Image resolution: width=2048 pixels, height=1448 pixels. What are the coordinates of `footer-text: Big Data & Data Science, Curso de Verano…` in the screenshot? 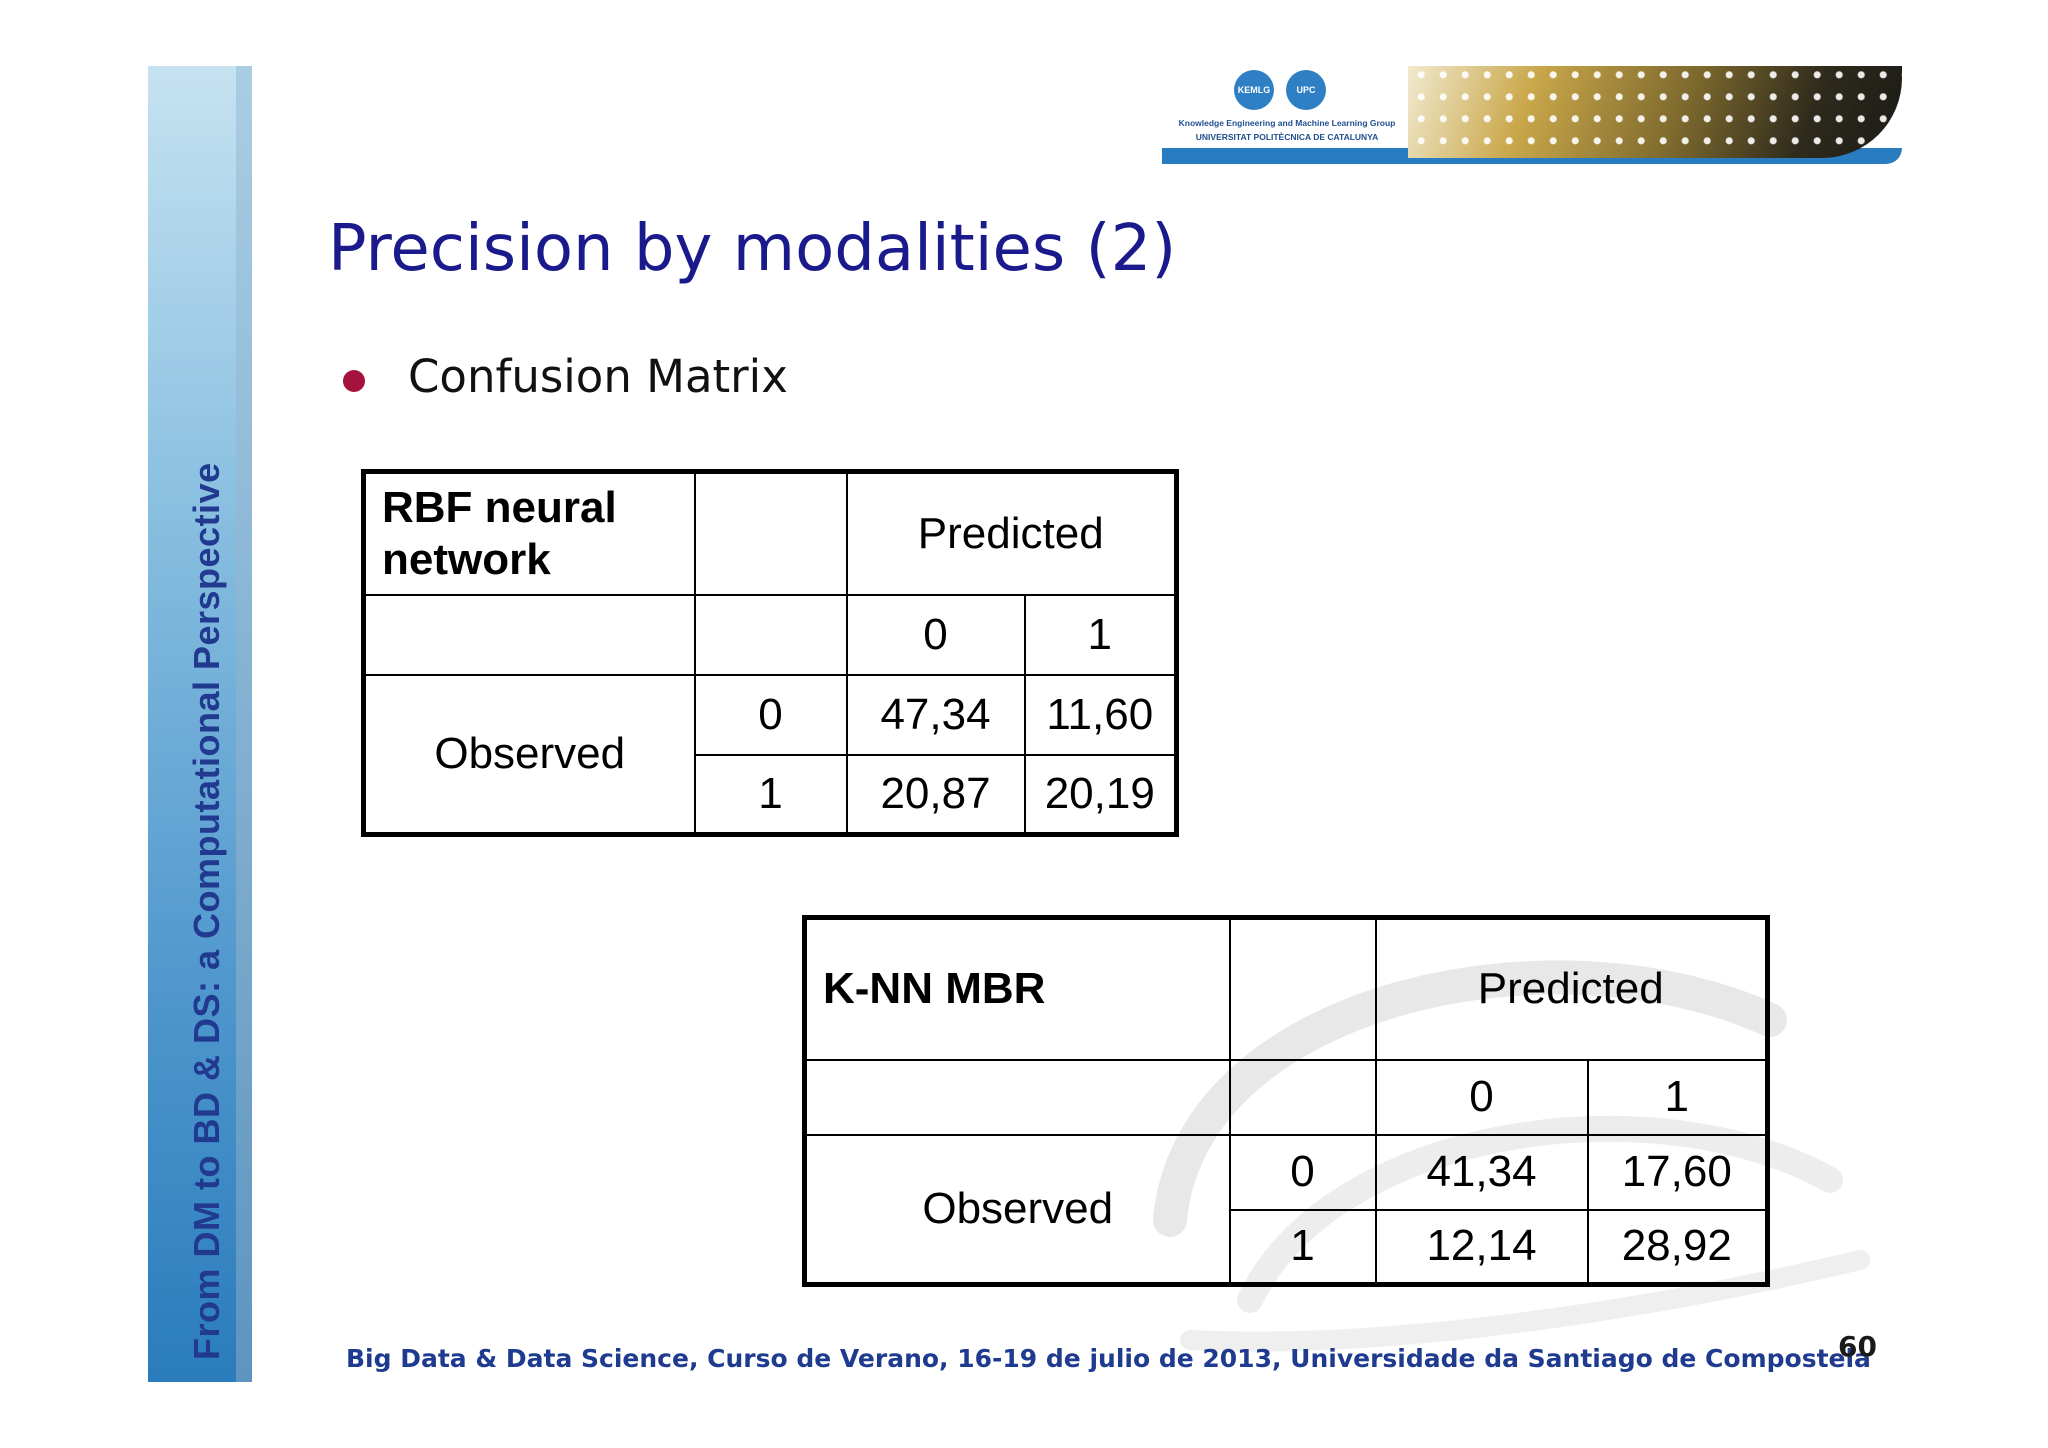 It's located at (1108, 1358).